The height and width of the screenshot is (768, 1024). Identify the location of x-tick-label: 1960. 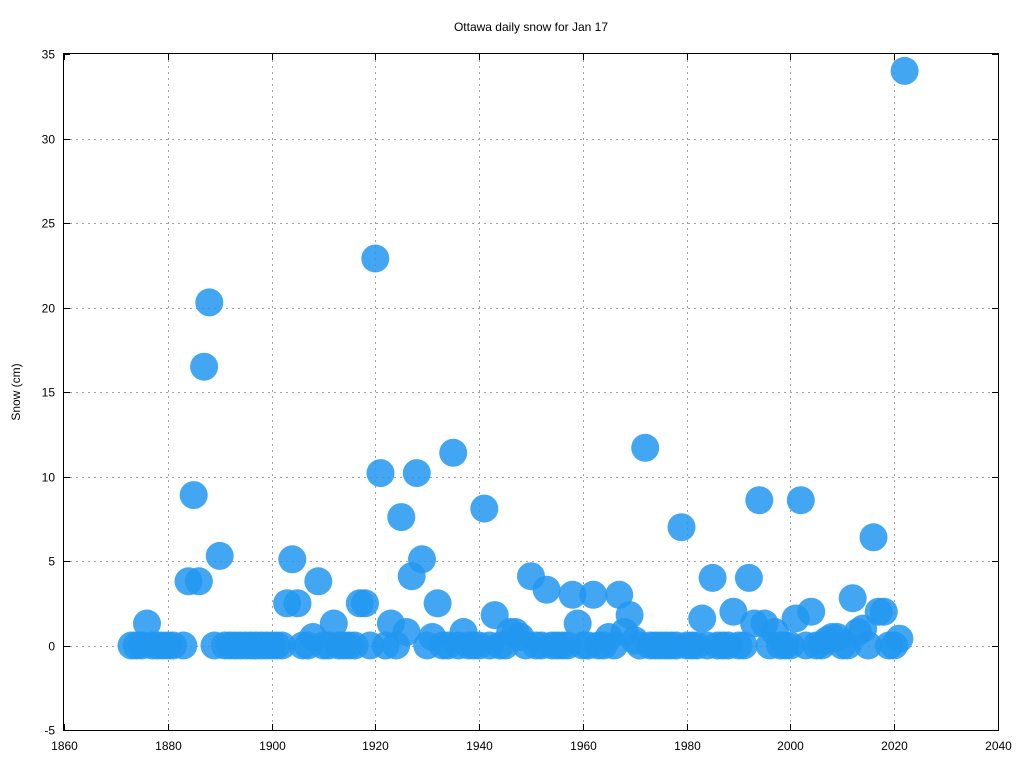
(583, 746).